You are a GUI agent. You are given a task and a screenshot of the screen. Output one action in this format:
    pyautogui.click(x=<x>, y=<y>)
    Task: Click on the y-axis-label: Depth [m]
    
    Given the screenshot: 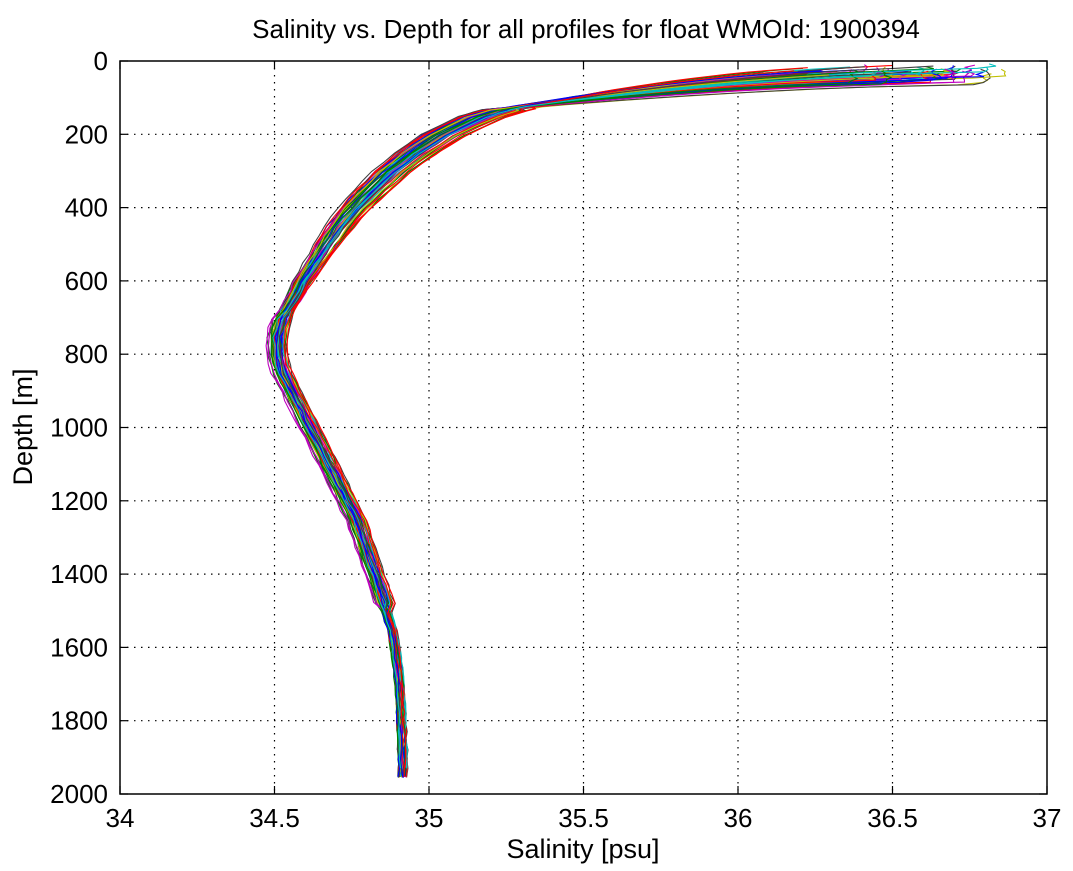 What is the action you would take?
    pyautogui.click(x=23, y=426)
    